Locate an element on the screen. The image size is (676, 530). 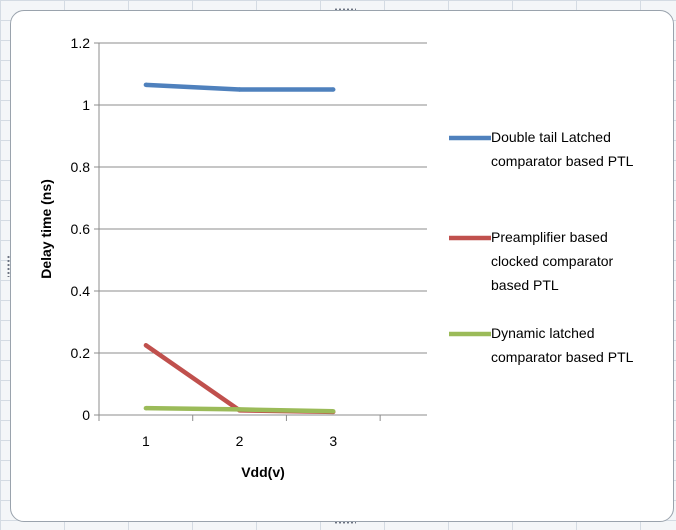
legend-entry: Dynamic latched comparator based PTL is located at coordinates (541, 345).